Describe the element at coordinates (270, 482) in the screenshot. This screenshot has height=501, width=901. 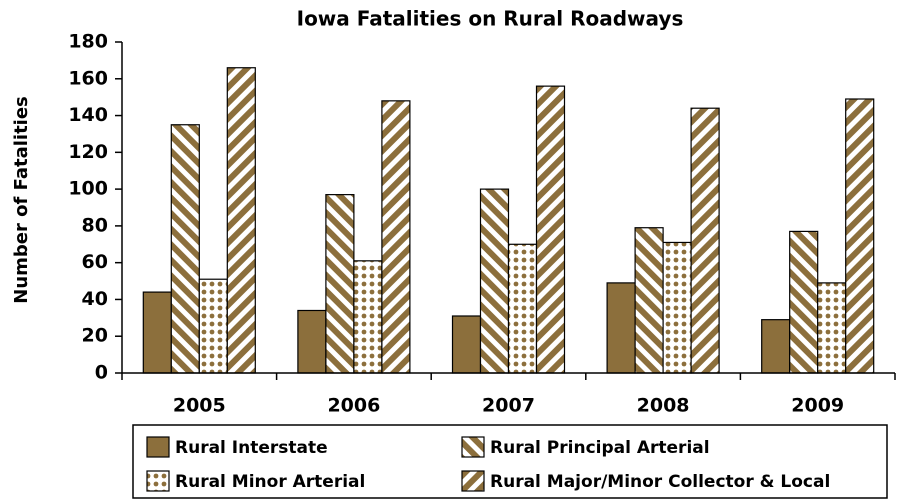
I see `legend-label: Rural Minor Arterial` at that location.